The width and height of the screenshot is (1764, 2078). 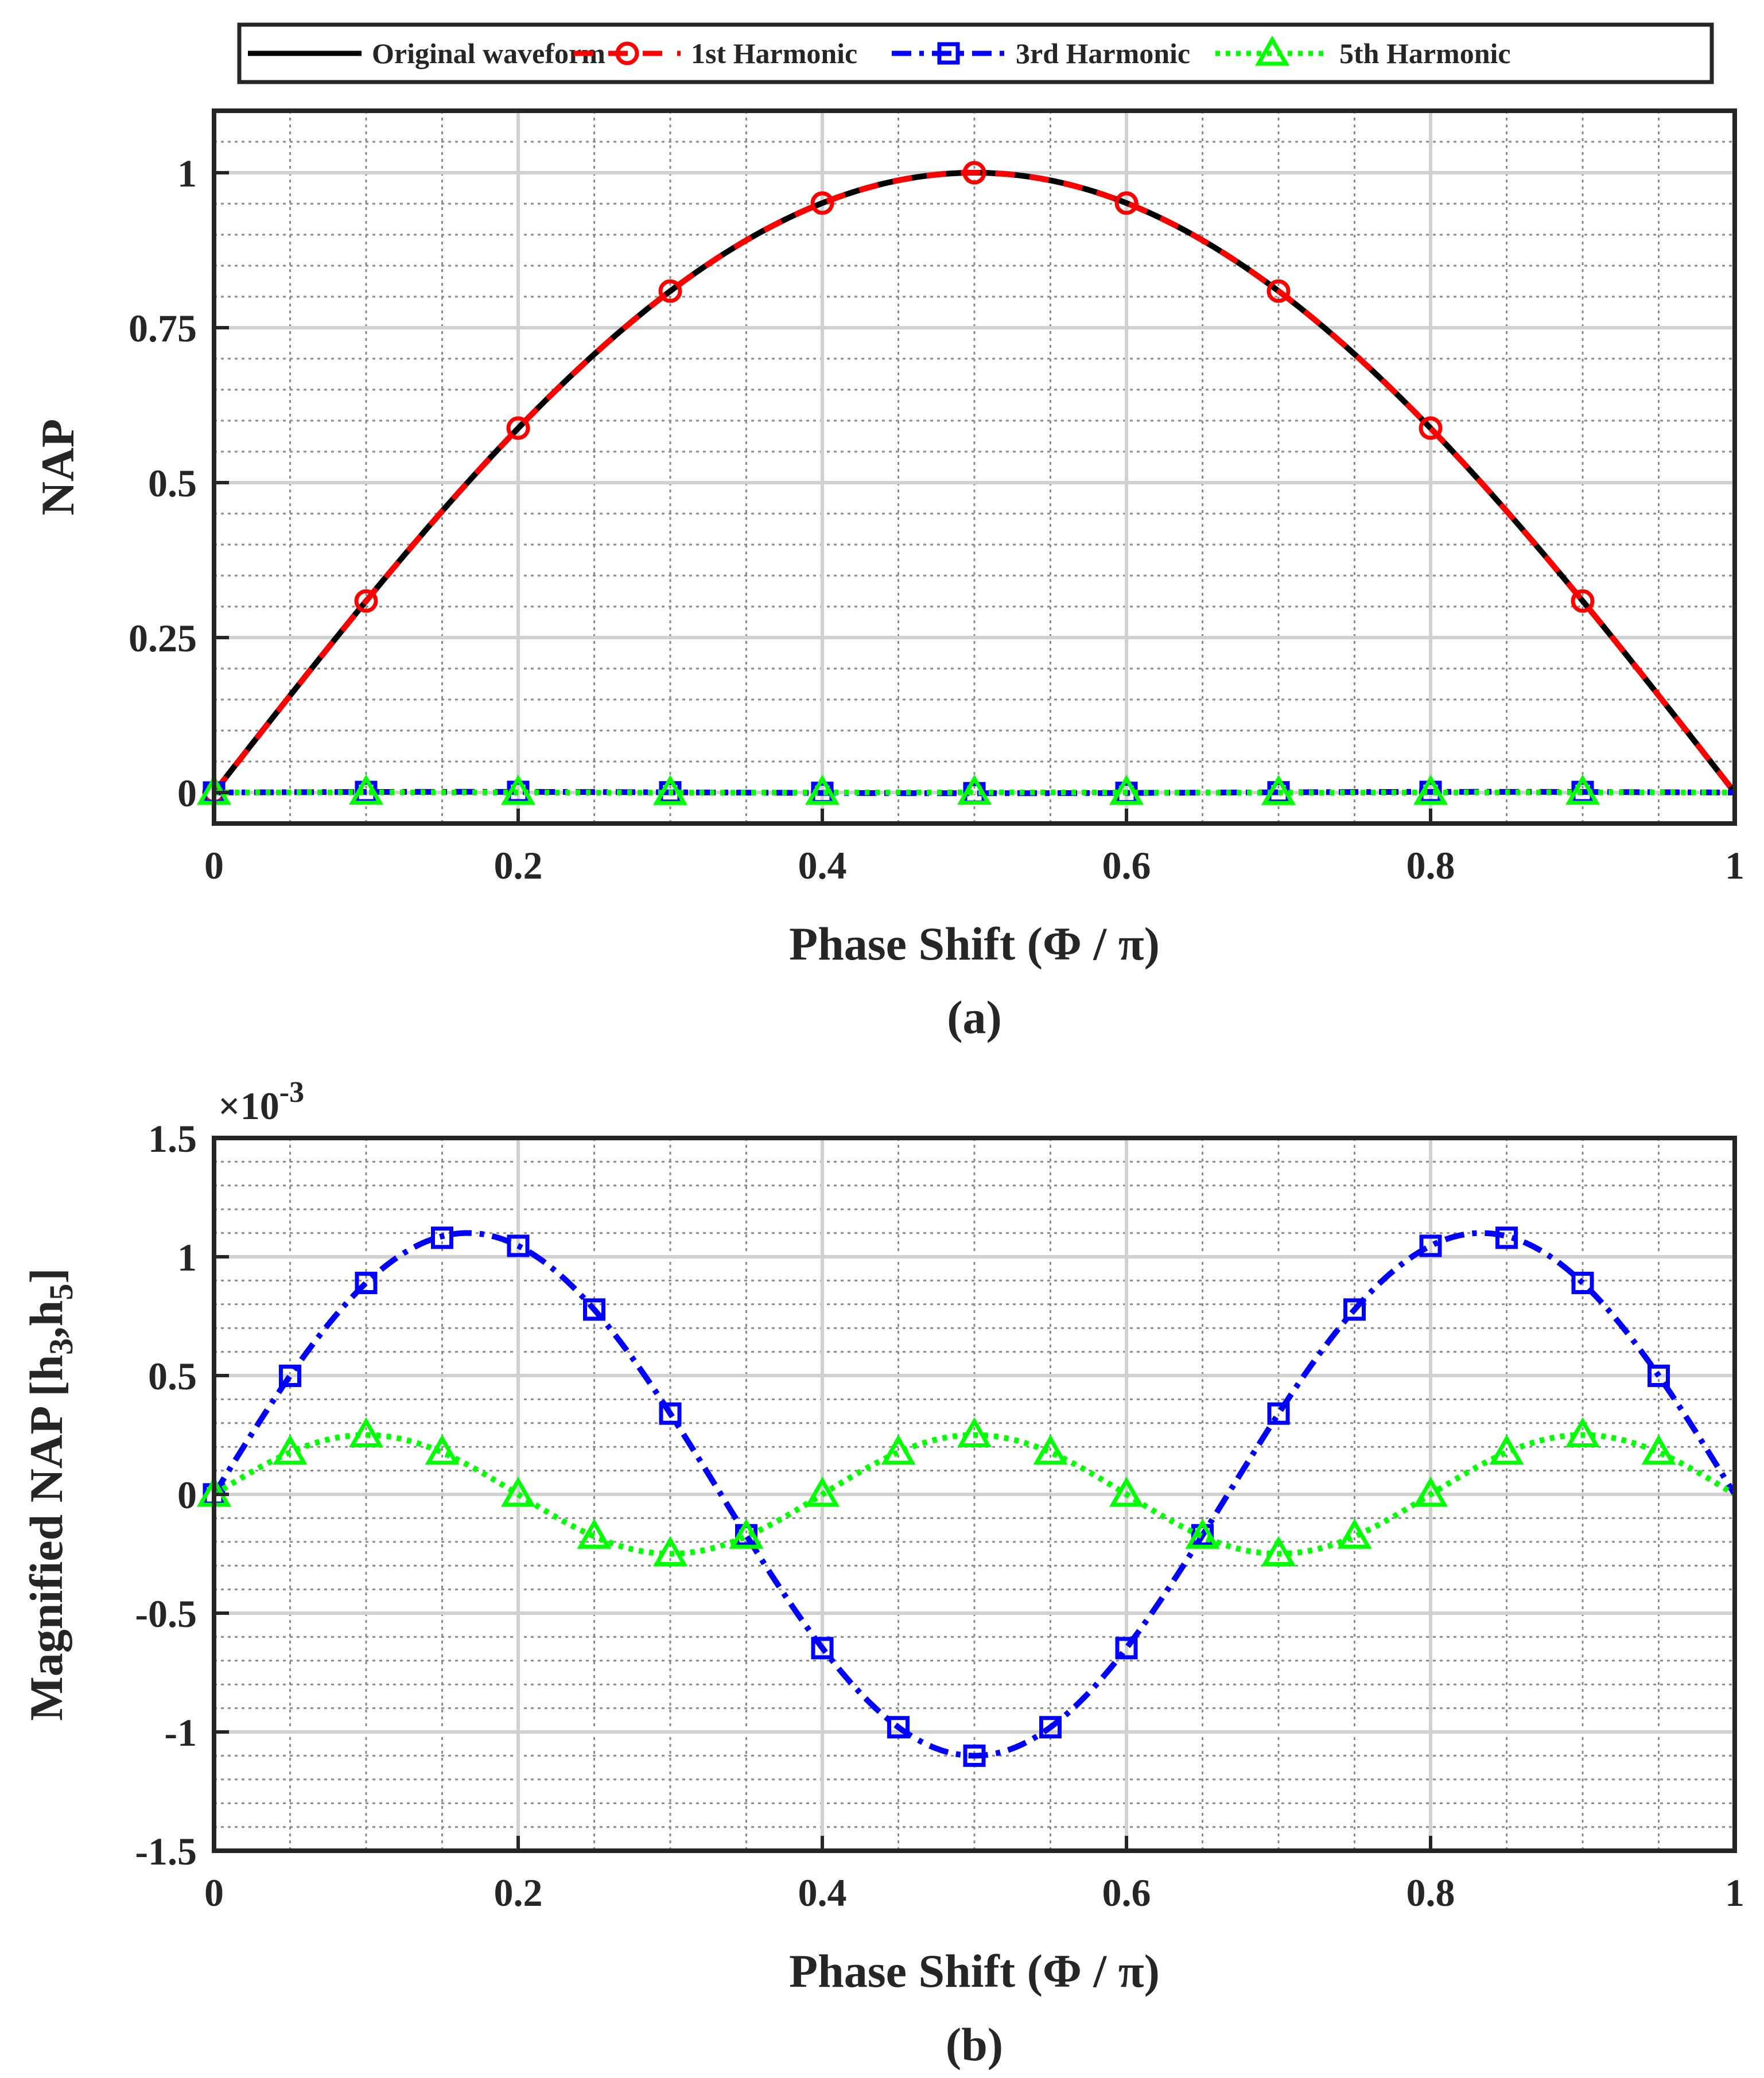 I want to click on panel-b-ytick-label: -1.5, so click(x=166, y=1851).